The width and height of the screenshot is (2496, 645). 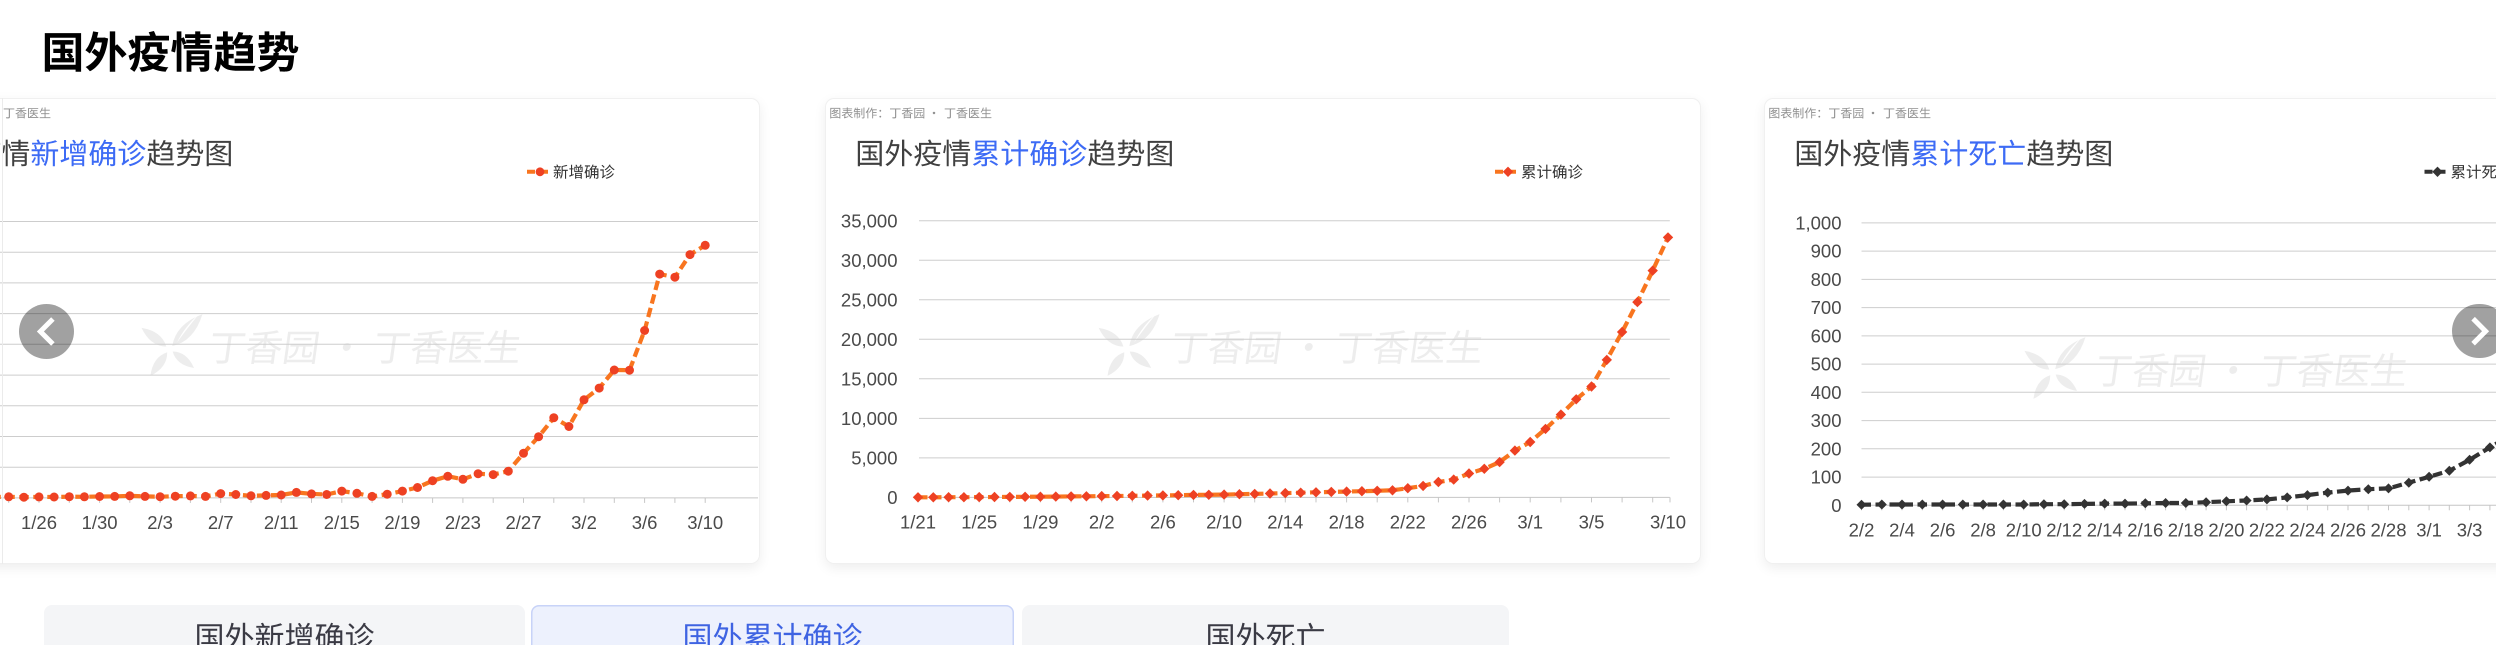 I want to click on svg-text: 3/3, so click(x=2469, y=529).